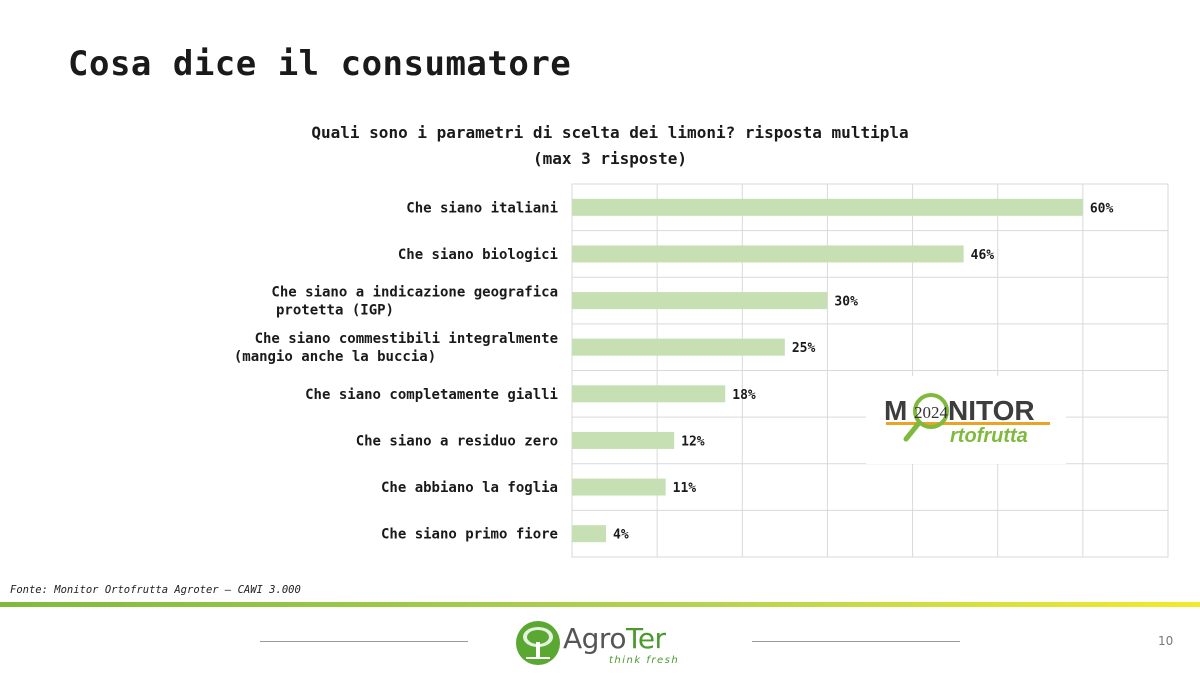 The image size is (1200, 675). Describe the element at coordinates (457, 441) in the screenshot. I see `category-label: Che siano a residuo zero` at that location.